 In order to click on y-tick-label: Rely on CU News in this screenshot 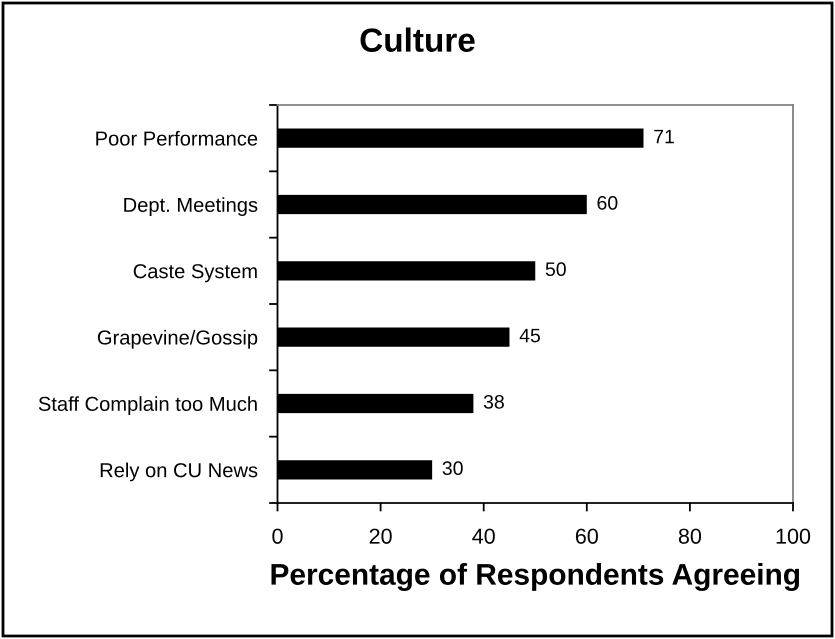, I will do `click(179, 472)`.